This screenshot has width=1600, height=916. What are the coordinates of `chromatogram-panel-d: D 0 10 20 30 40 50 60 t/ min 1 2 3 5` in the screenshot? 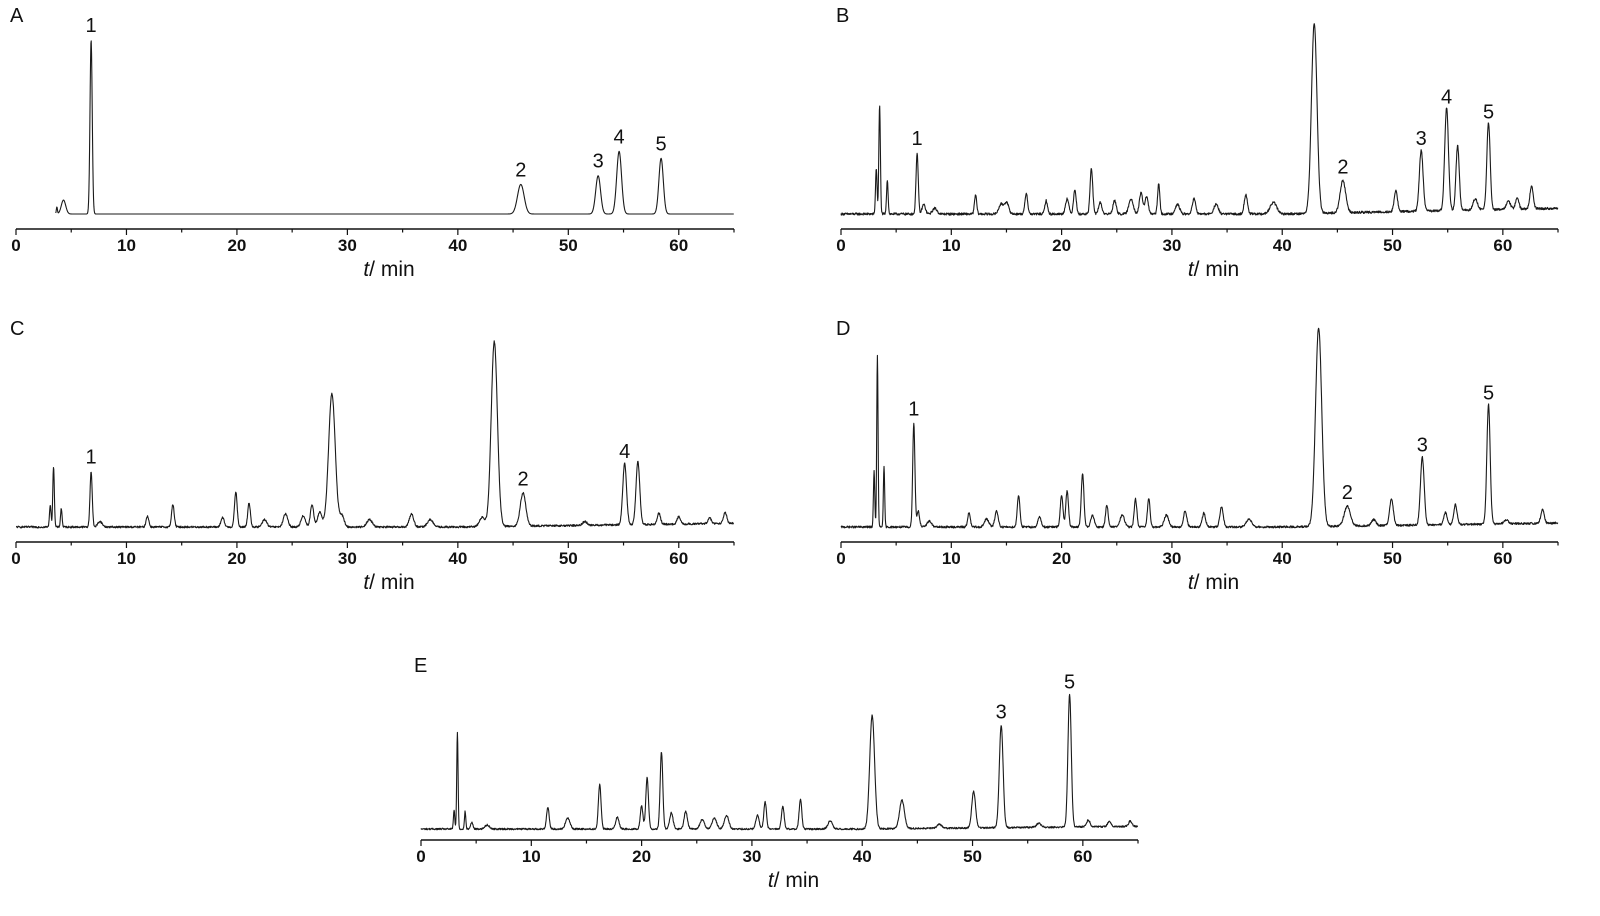 It's located at (1197, 456).